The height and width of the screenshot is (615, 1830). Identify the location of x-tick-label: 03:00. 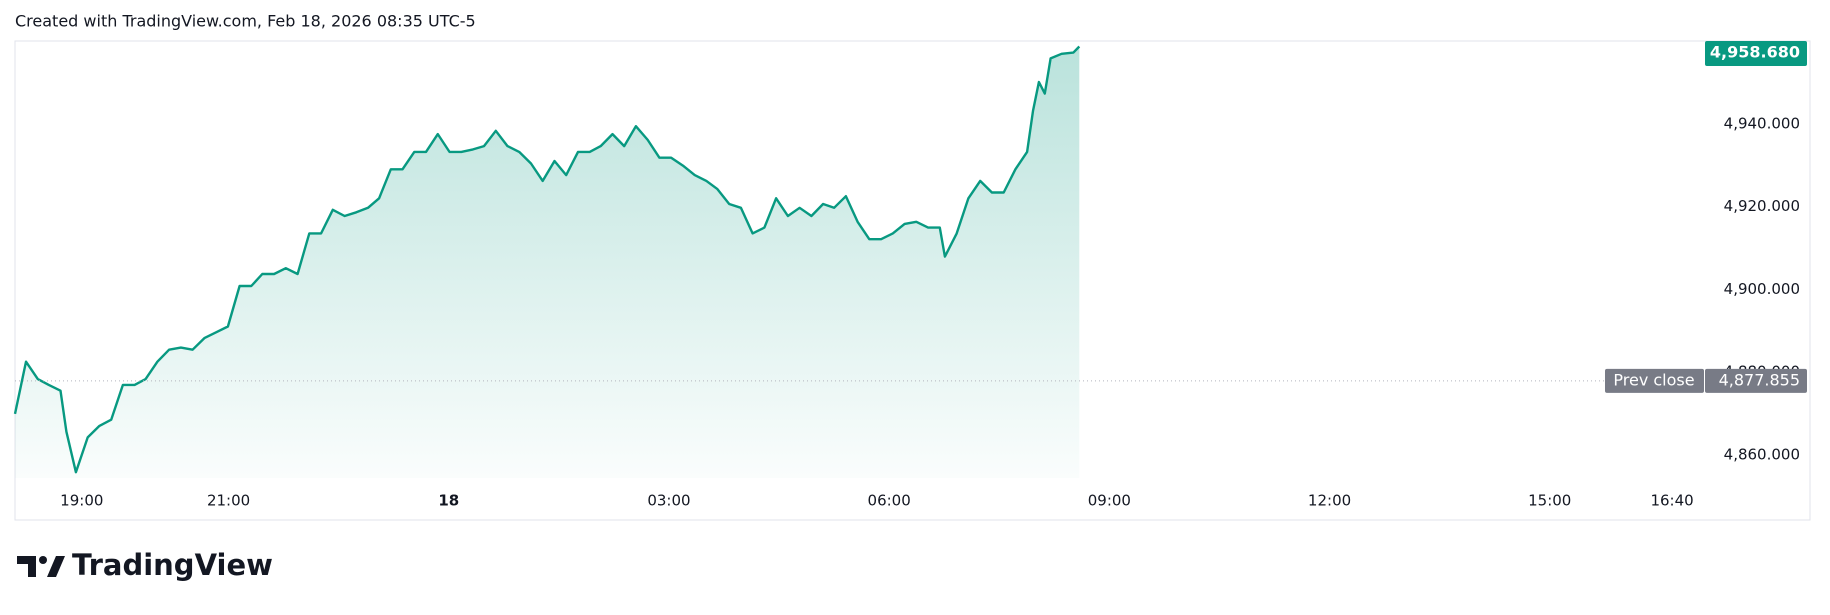
(668, 501).